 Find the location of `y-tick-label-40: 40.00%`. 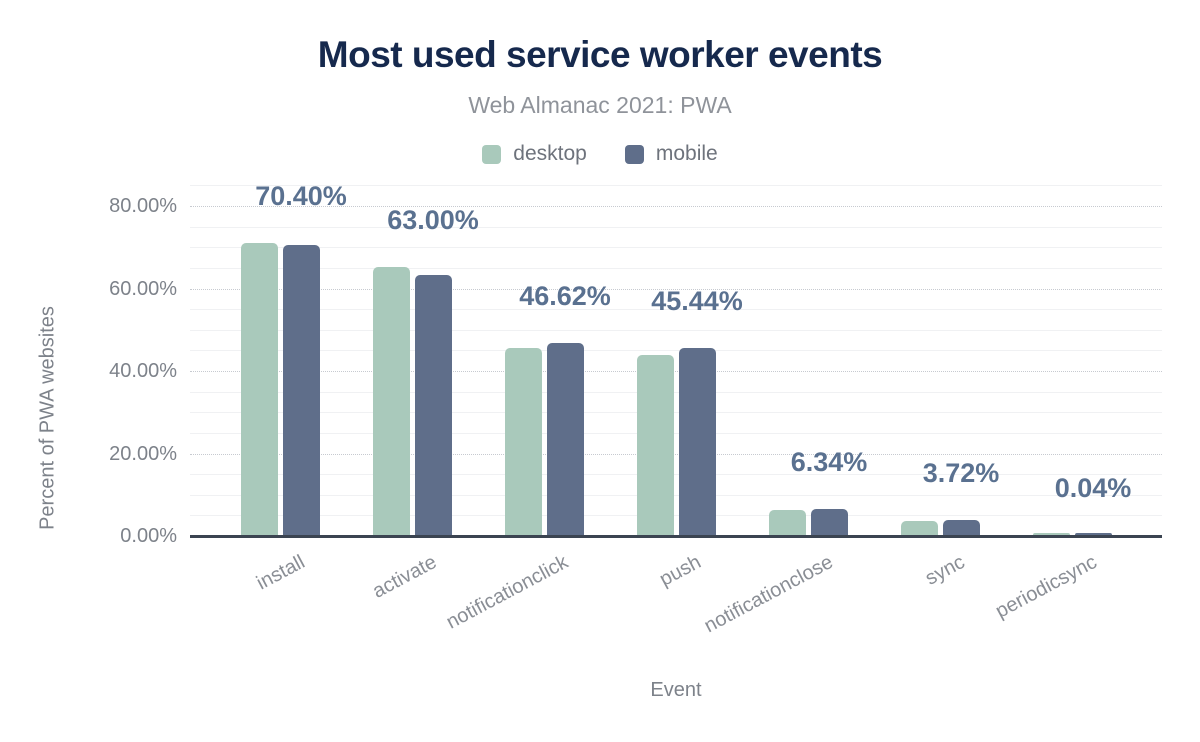

y-tick-label-40: 40.00% is located at coordinates (143, 371).